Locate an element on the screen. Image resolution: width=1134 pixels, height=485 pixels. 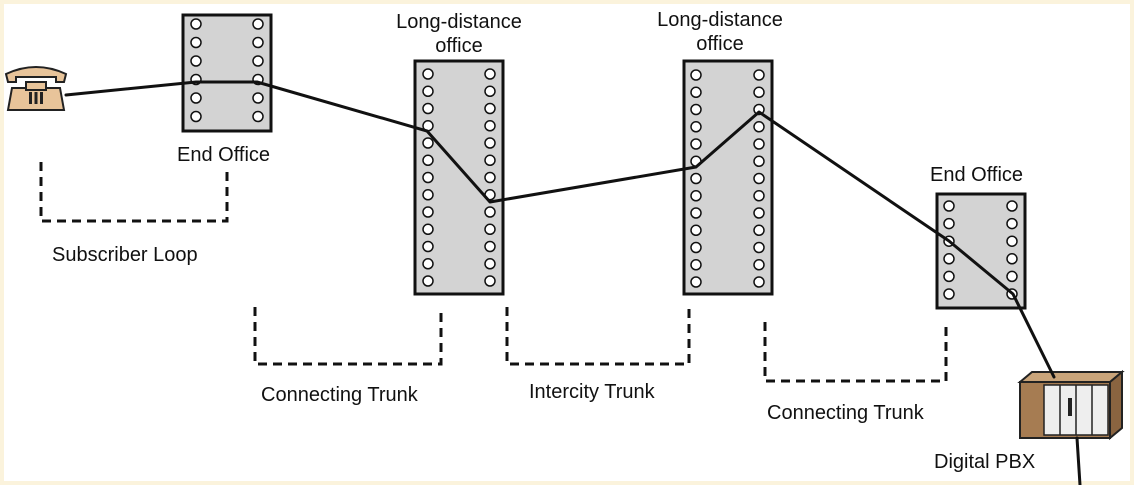
long-distance-office-2-label-line2: office is located at coordinates (720, 44).